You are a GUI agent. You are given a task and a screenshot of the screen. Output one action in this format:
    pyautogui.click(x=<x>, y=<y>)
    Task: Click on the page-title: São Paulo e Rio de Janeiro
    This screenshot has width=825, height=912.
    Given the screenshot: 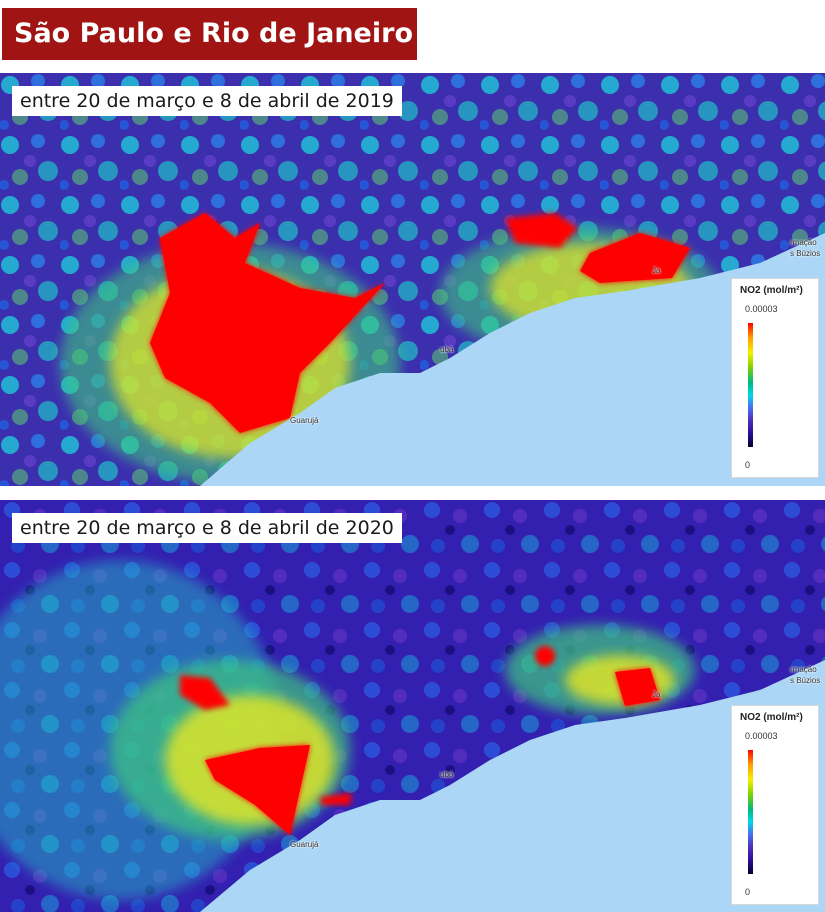 What is the action you would take?
    pyautogui.click(x=209, y=34)
    